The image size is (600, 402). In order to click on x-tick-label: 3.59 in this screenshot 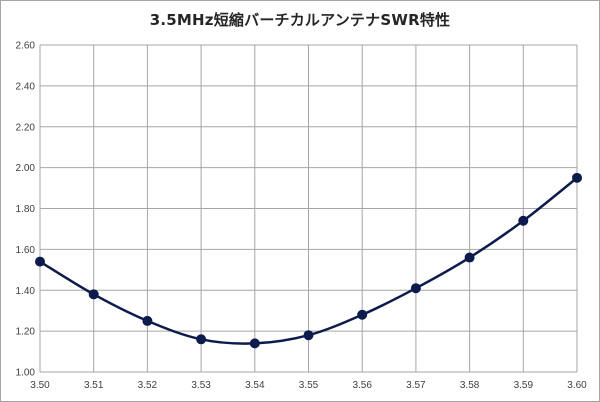, I will do `click(524, 385)`.